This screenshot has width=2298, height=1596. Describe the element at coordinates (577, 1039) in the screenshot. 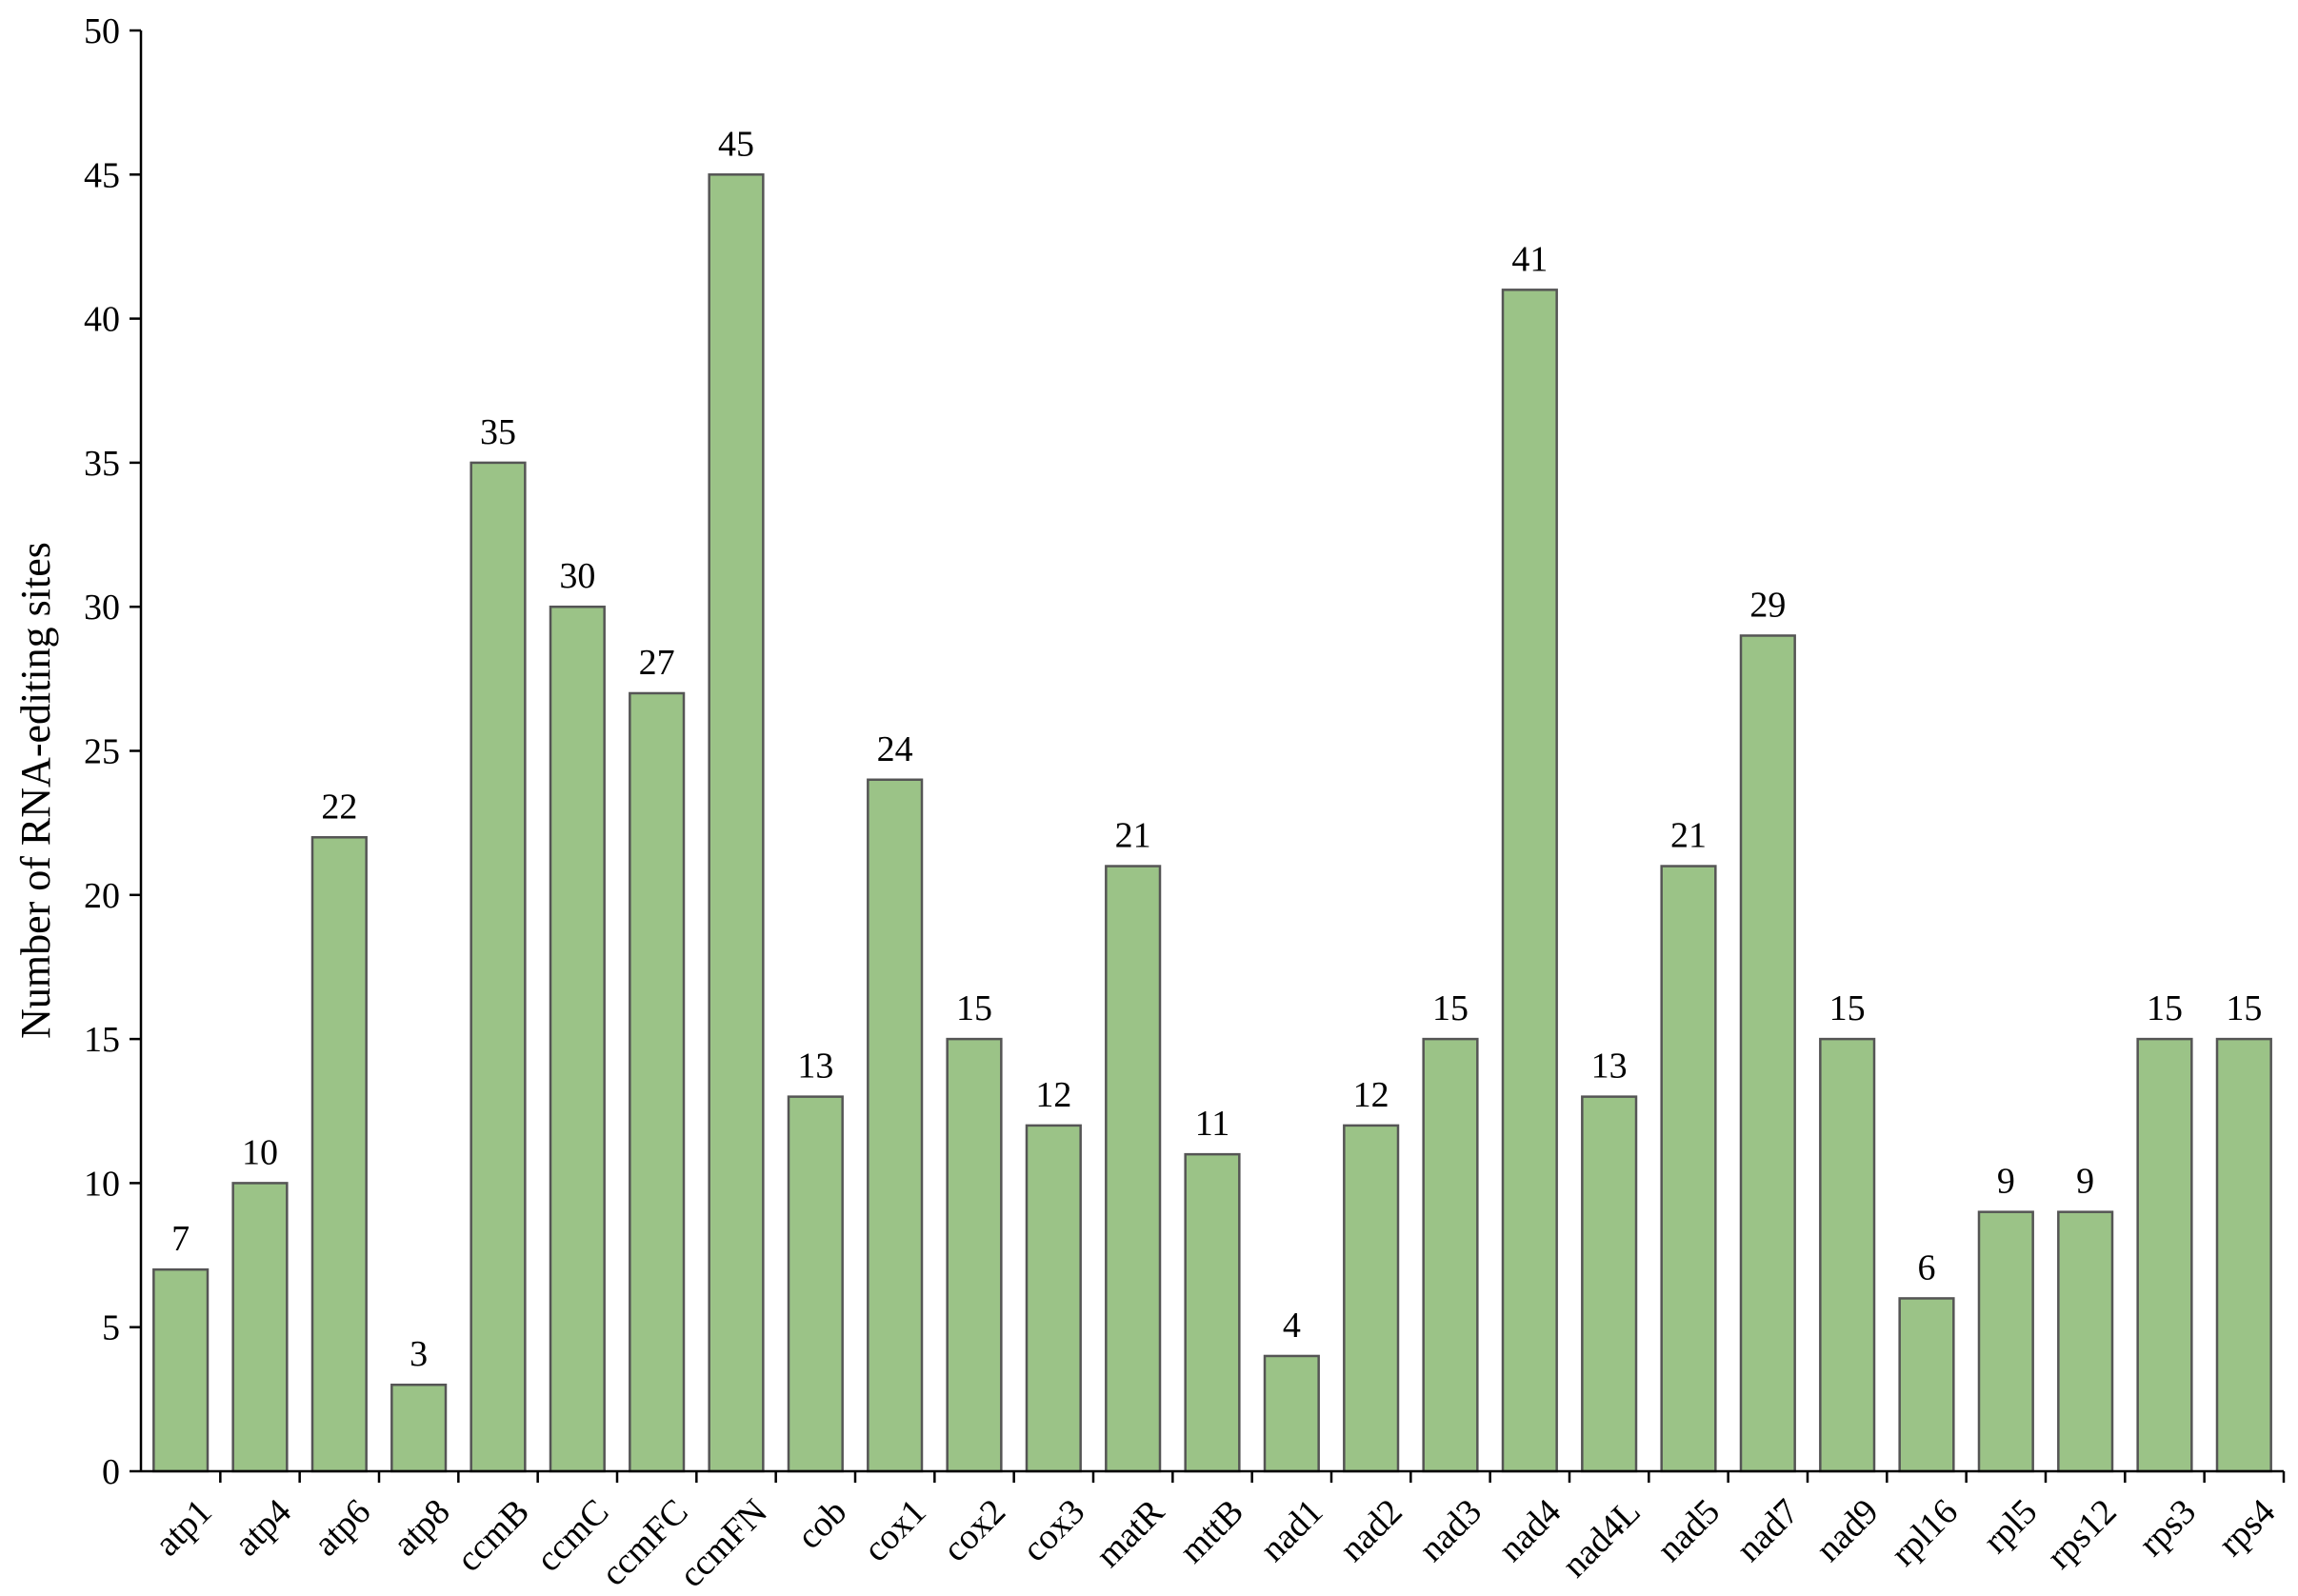

I see `bar-ccmC` at that location.